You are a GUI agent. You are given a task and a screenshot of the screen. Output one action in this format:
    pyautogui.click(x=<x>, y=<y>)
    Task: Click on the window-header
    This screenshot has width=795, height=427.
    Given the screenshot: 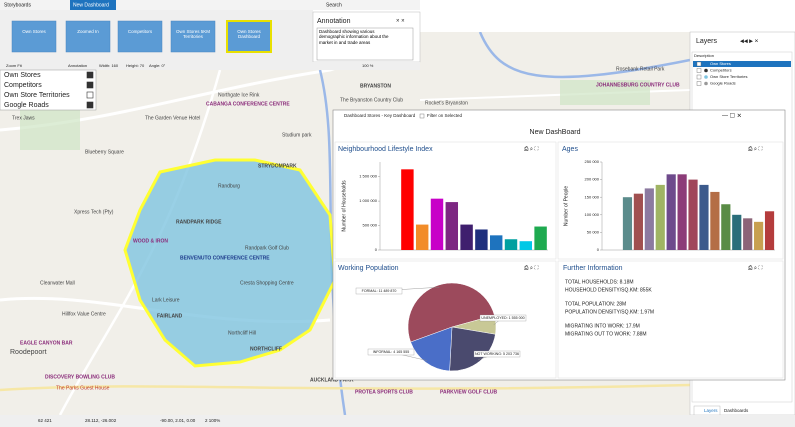 What is the action you would take?
    pyautogui.click(x=607, y=16)
    